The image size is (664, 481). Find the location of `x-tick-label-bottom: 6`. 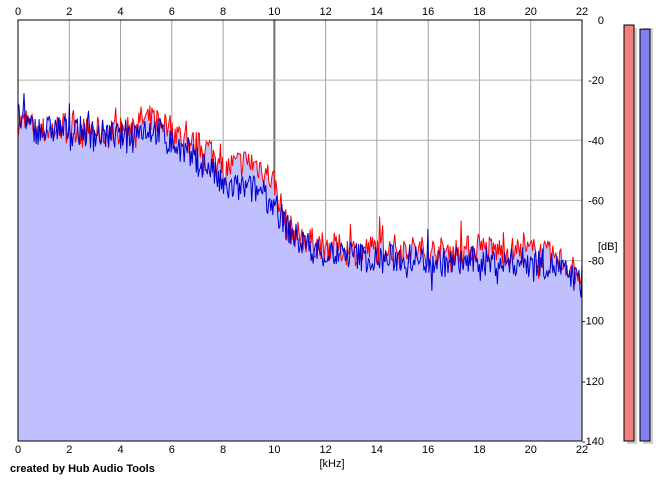

x-tick-label-bottom: 6 is located at coordinates (172, 450).